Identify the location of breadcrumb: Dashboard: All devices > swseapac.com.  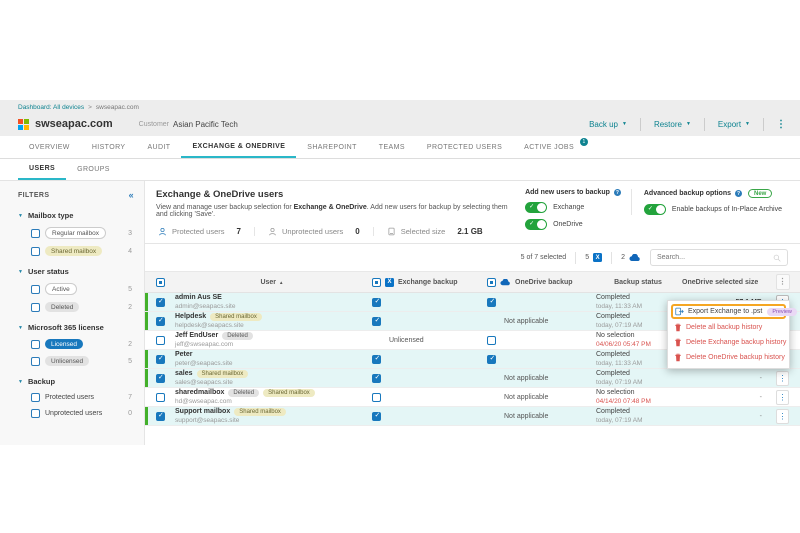
(400, 106).